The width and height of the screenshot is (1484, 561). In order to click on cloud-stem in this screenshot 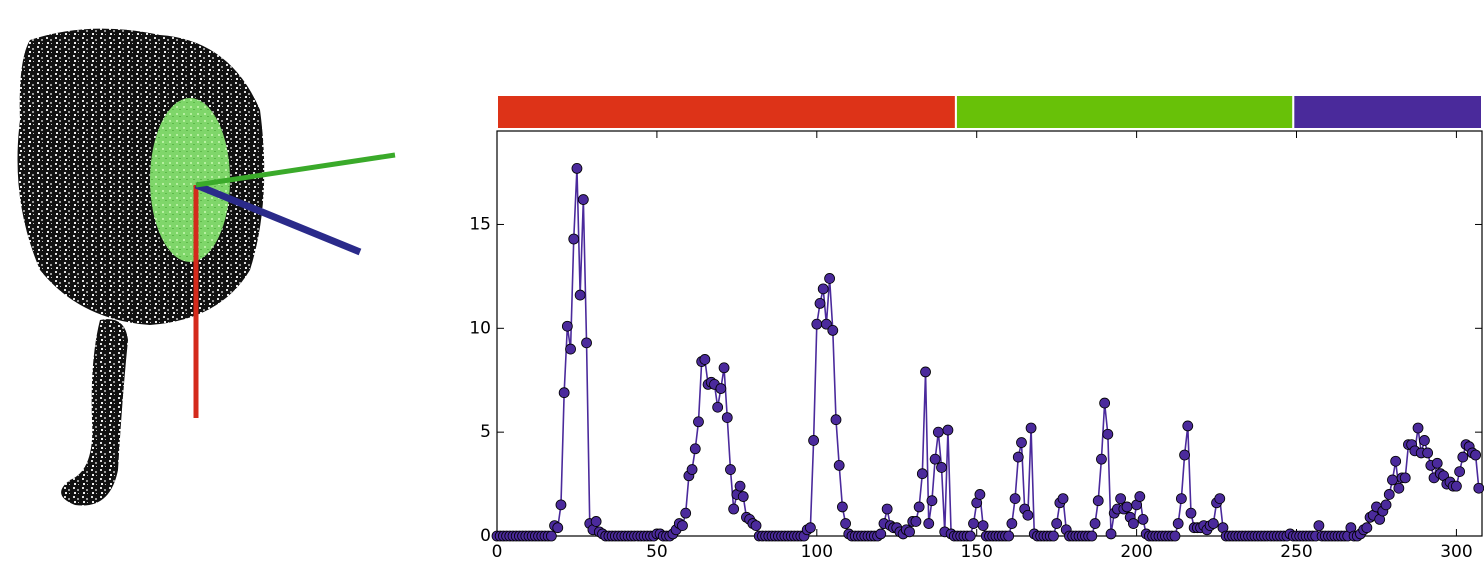, I will do `click(94, 412)`.